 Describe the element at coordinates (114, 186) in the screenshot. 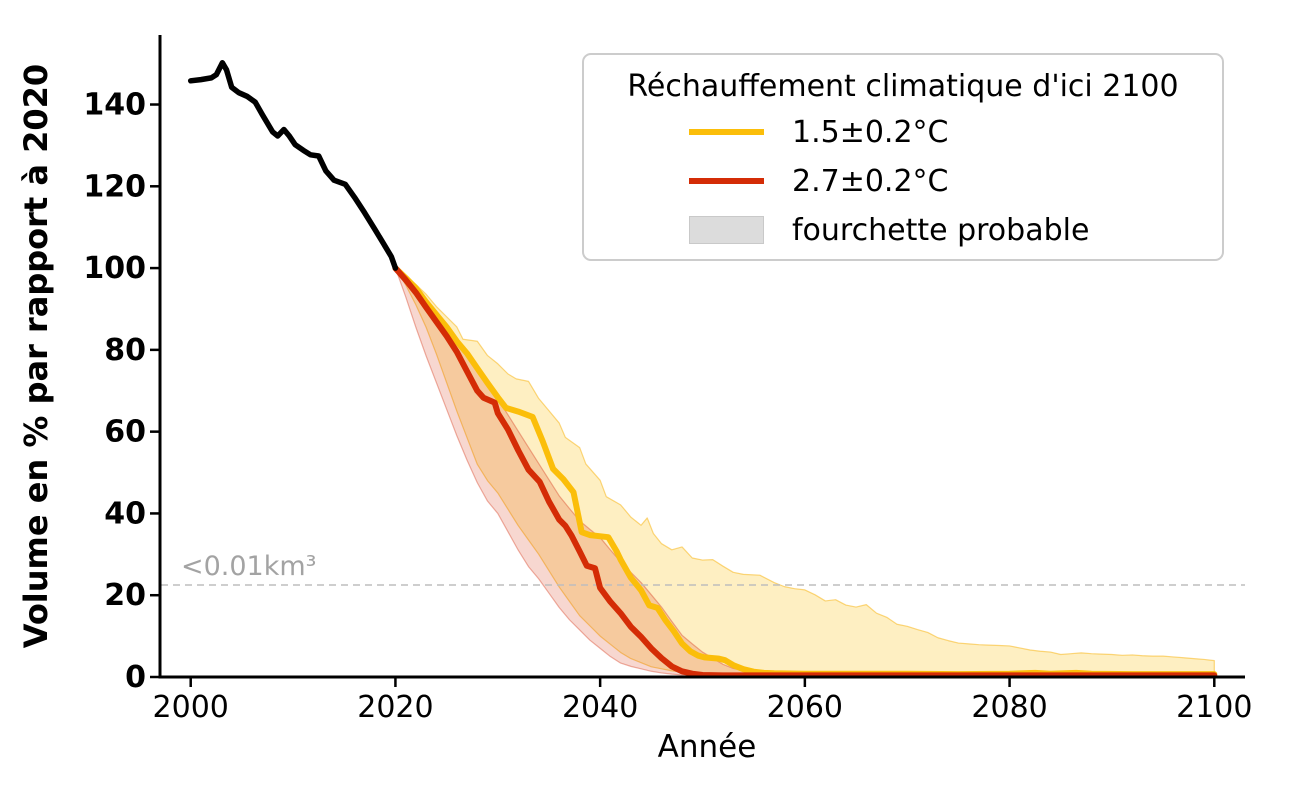

I see `y-tick-label: 120` at that location.